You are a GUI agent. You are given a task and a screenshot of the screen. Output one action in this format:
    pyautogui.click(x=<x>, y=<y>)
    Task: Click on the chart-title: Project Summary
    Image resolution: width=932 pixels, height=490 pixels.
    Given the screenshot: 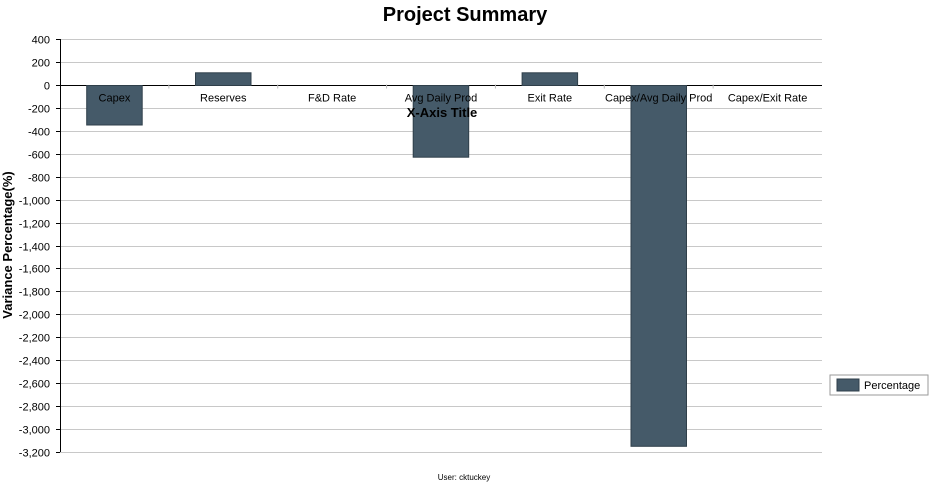 What is the action you would take?
    pyautogui.click(x=465, y=15)
    